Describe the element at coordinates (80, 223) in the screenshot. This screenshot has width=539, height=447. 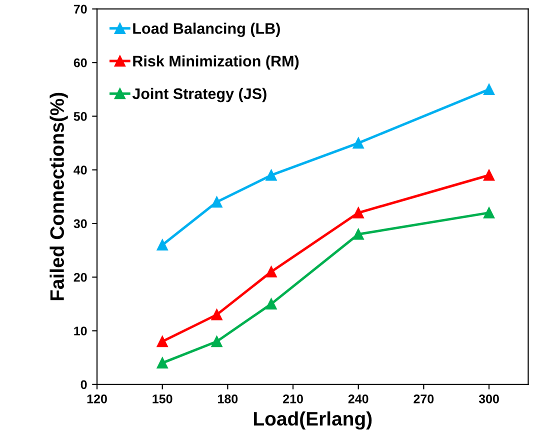
I see `y-tick-label: 30` at that location.